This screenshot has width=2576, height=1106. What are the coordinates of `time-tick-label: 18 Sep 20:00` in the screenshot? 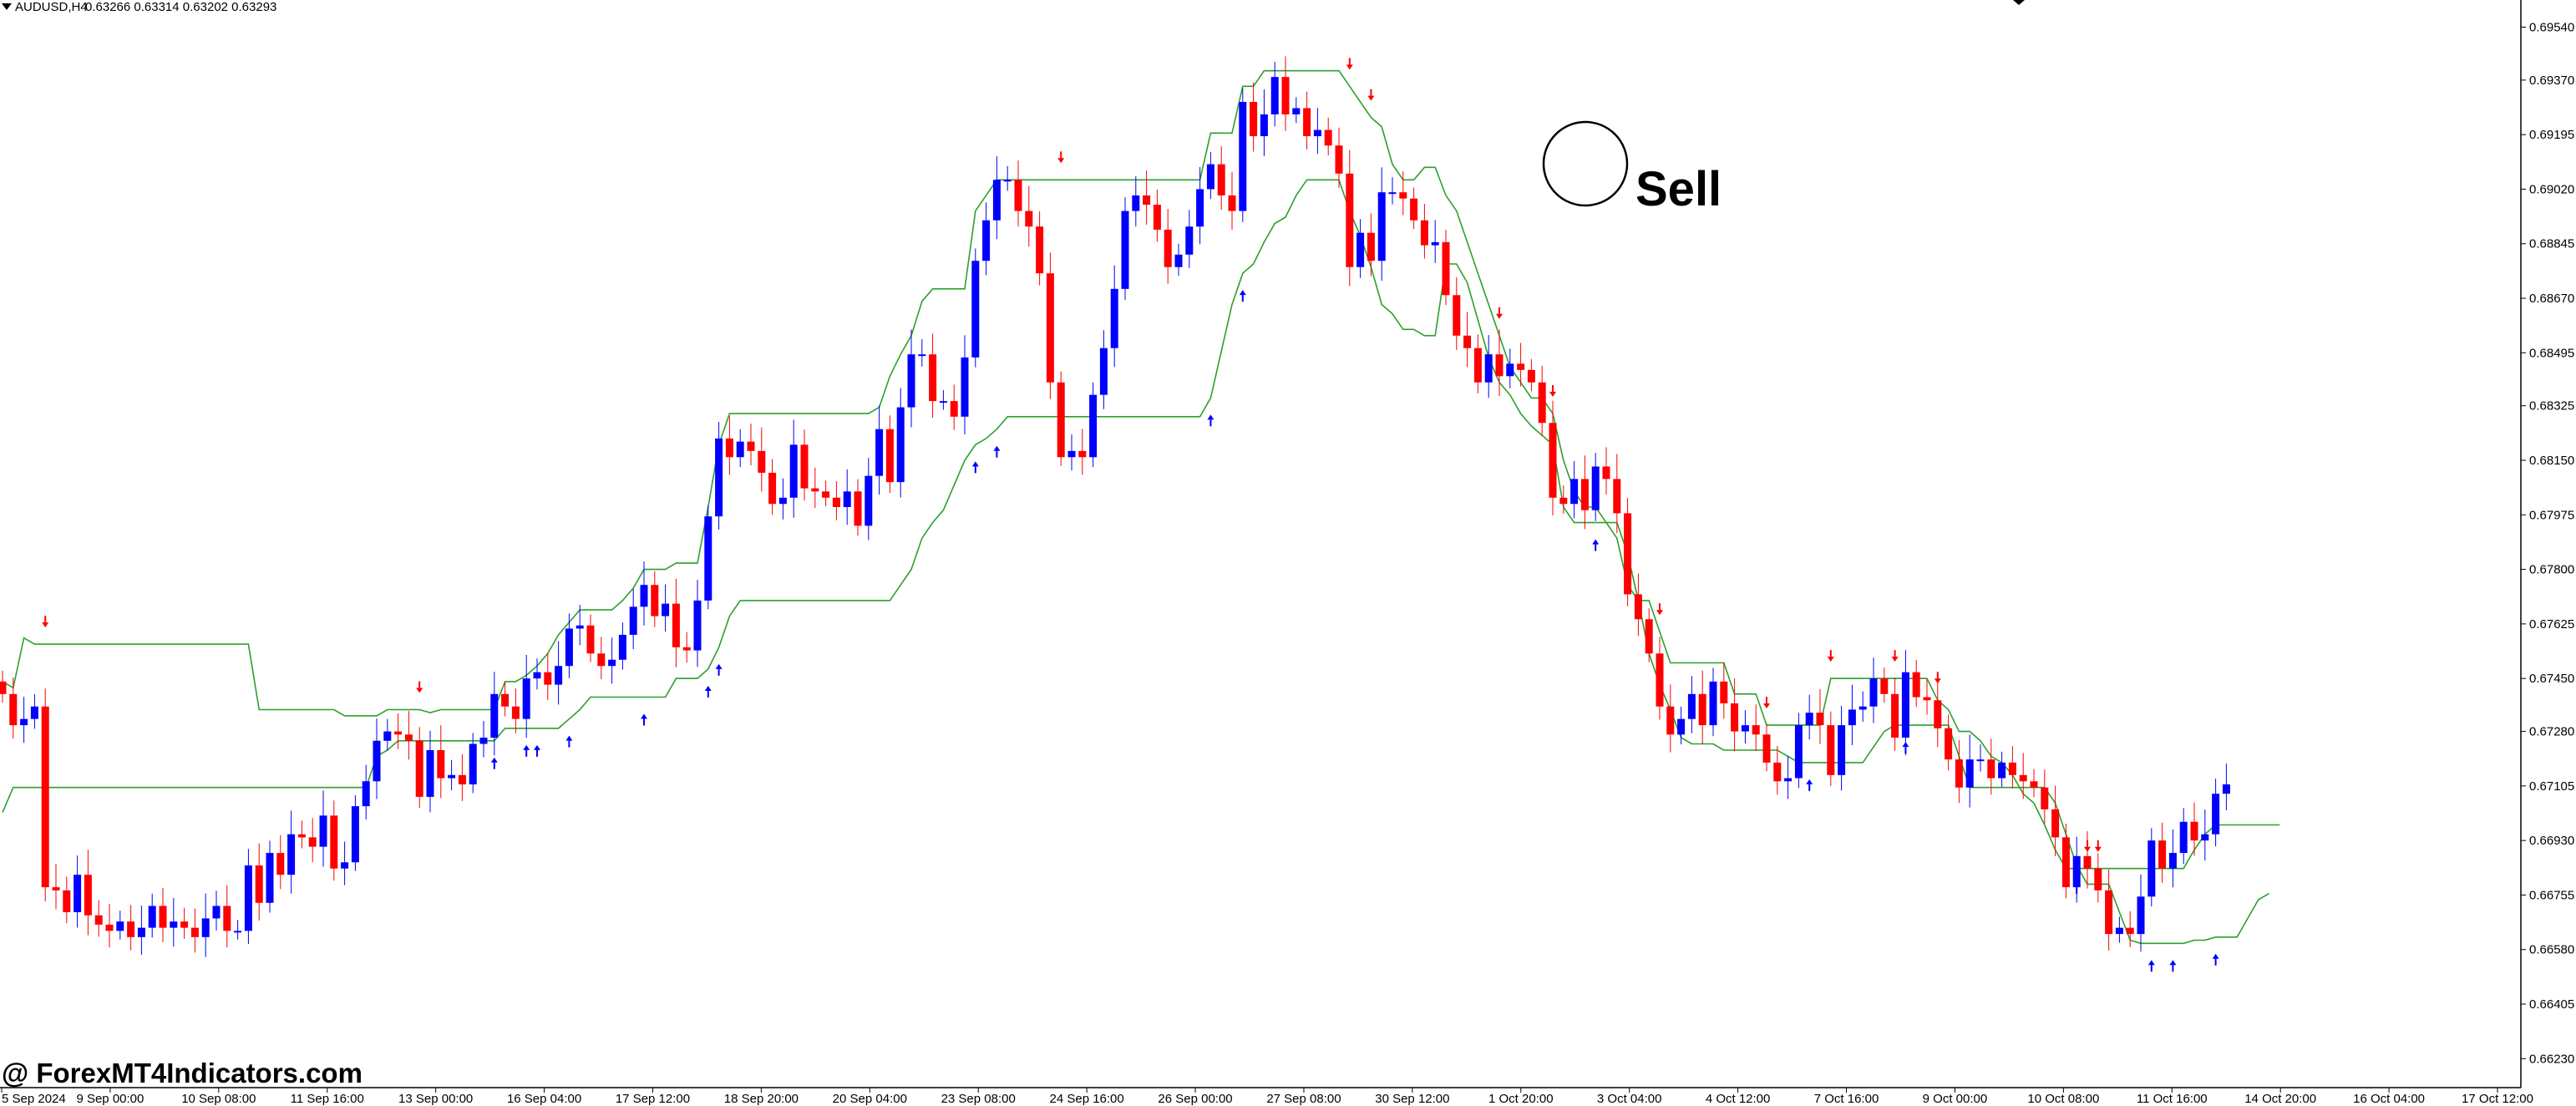 It's located at (761, 1099).